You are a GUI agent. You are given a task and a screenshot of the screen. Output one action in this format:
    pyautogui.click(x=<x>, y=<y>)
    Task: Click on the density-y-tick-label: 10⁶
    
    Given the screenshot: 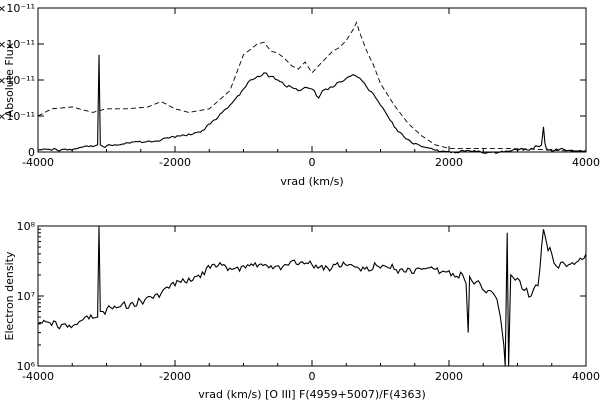 What is the action you would take?
    pyautogui.click(x=26, y=366)
    